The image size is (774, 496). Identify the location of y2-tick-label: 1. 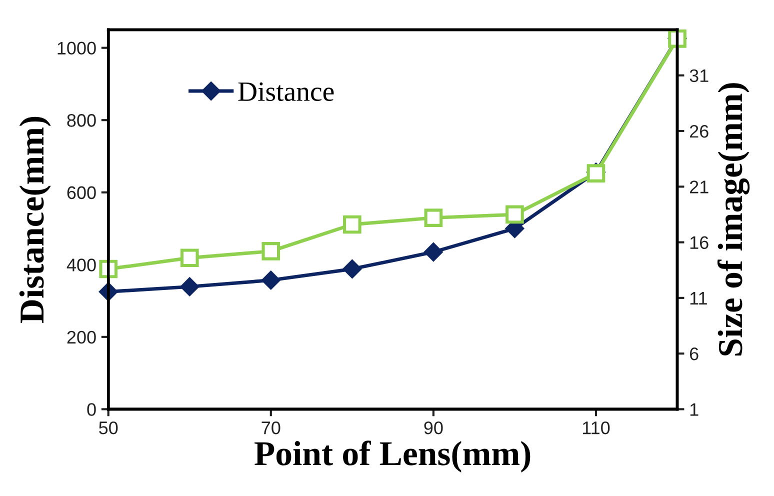
(694, 409).